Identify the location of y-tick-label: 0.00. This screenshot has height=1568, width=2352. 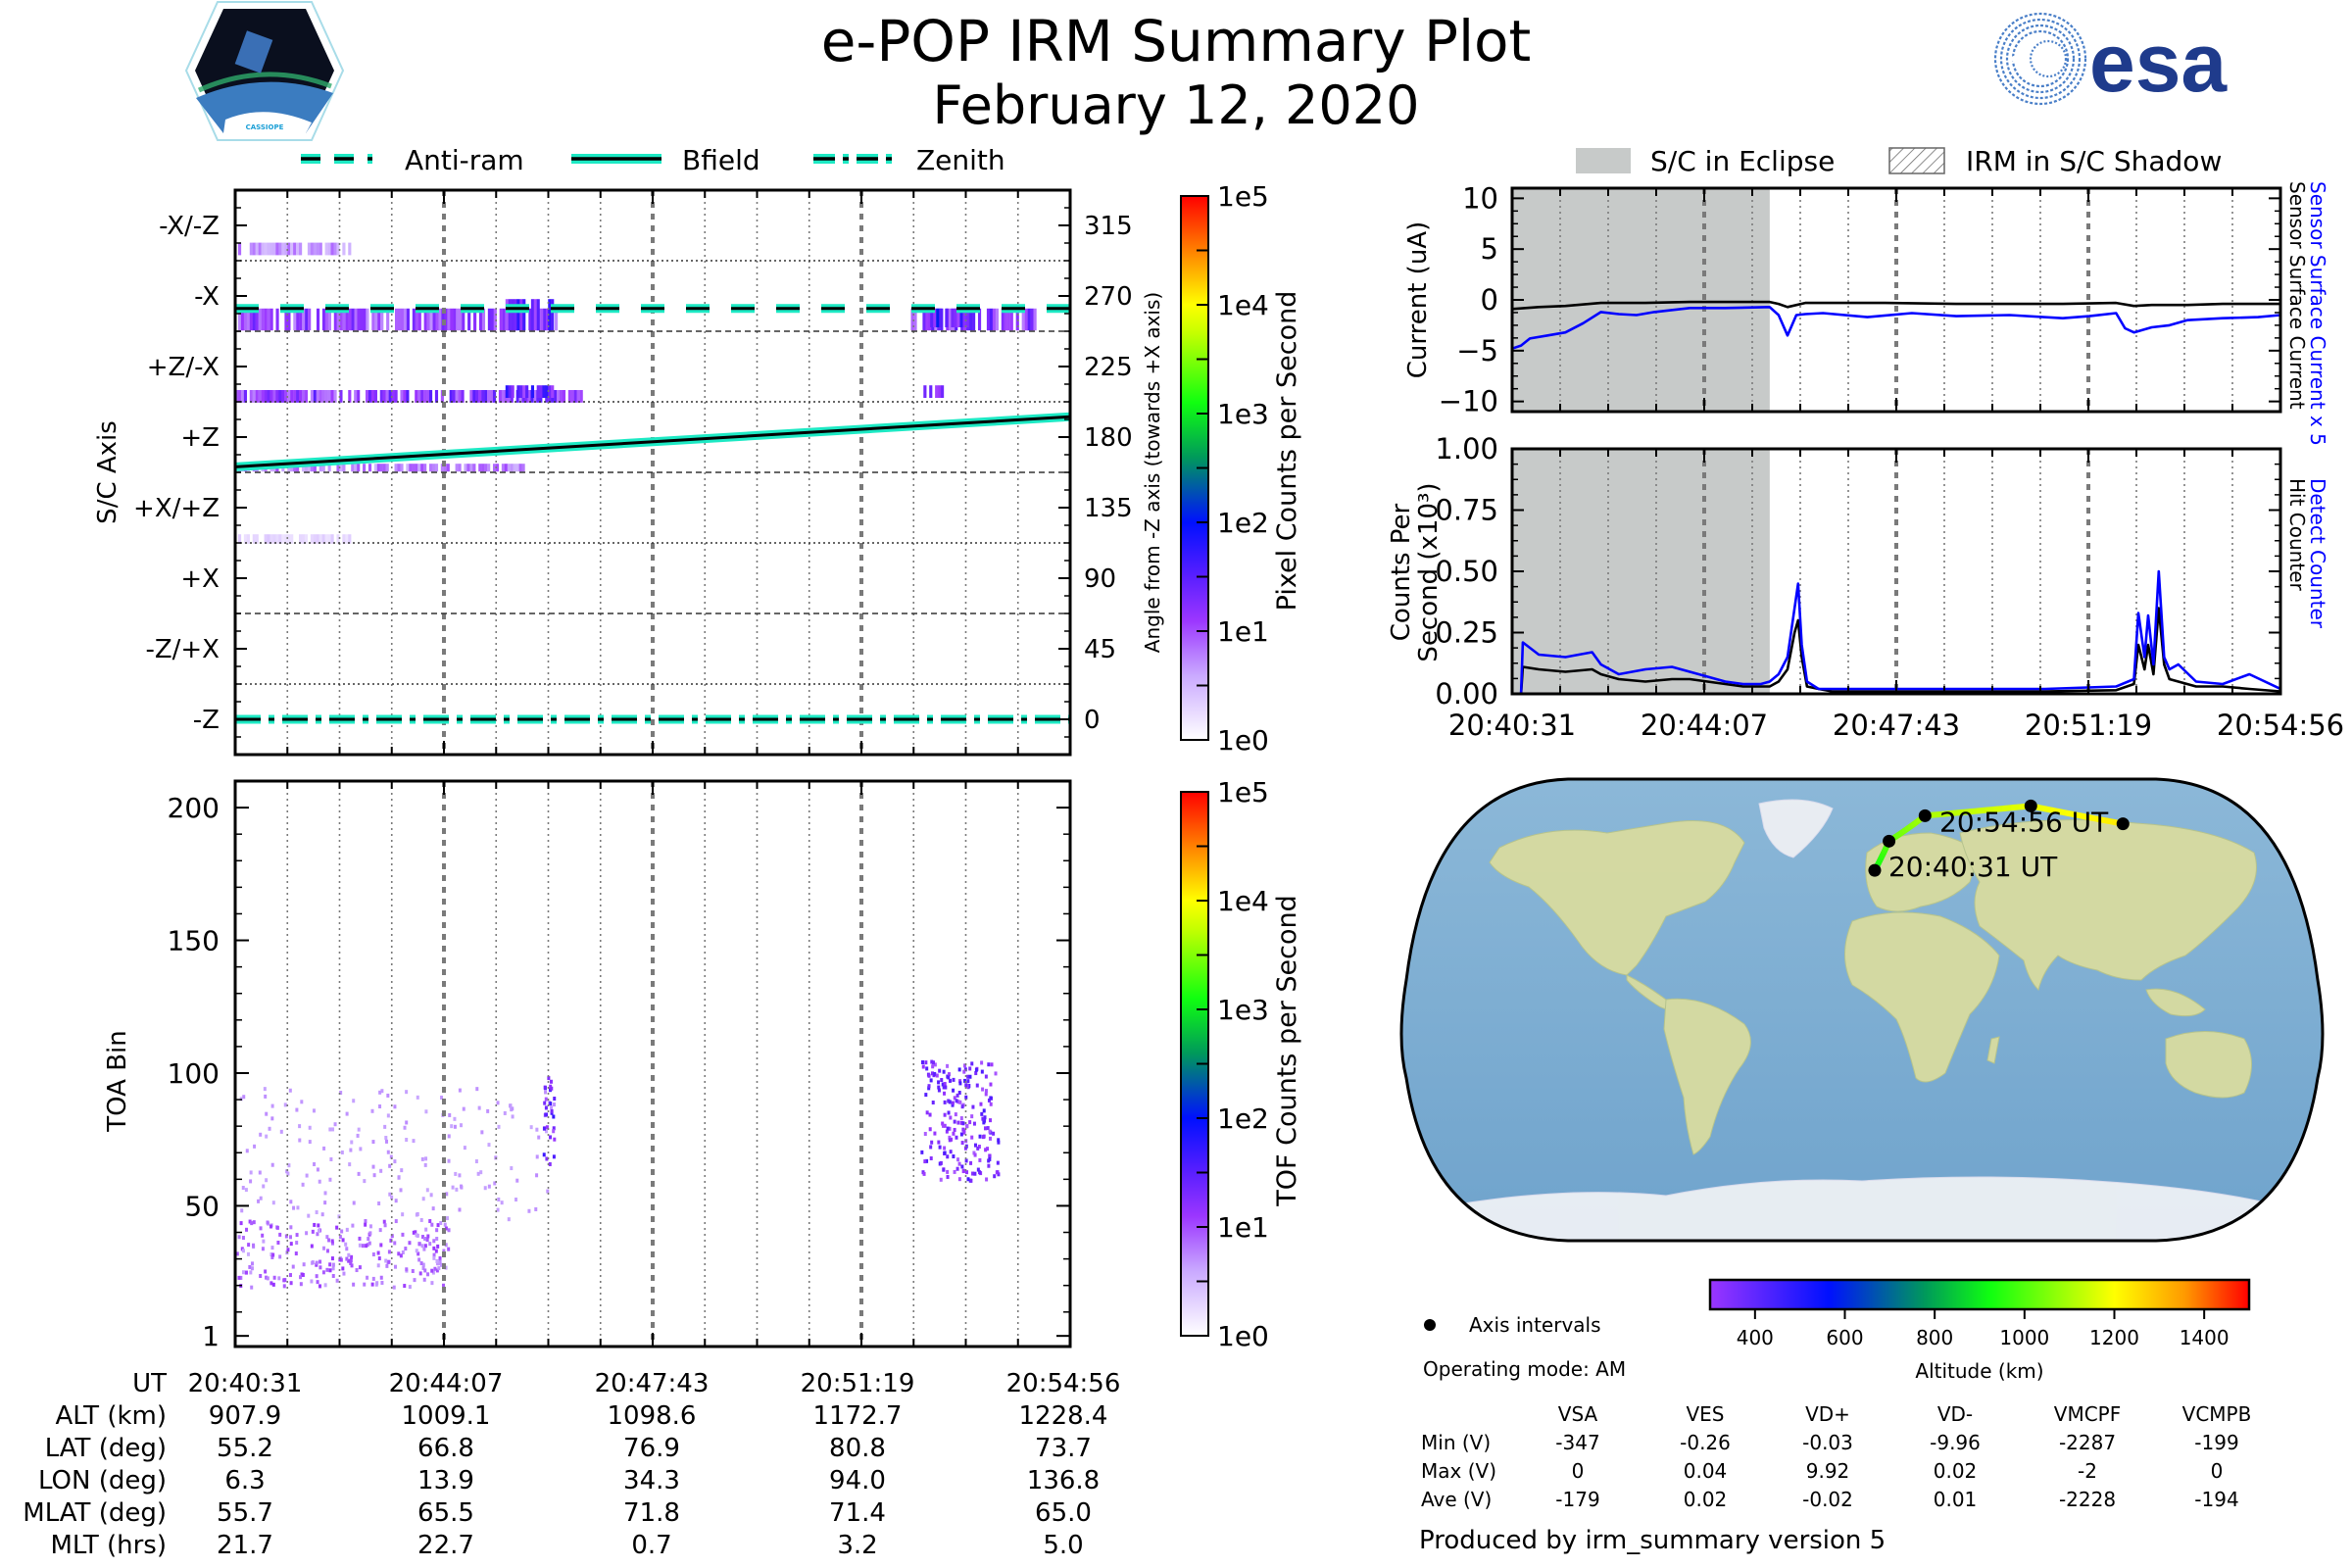
(1466, 693).